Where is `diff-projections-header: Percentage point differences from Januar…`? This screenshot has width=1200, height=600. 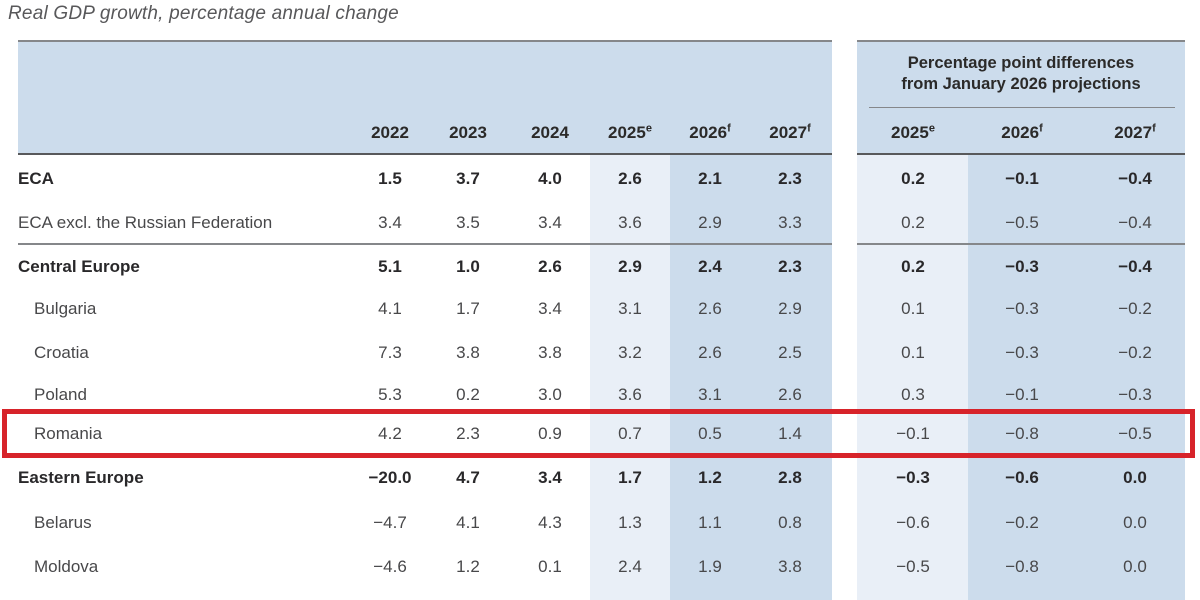 diff-projections-header: Percentage point differences from Januar… is located at coordinates (1021, 74).